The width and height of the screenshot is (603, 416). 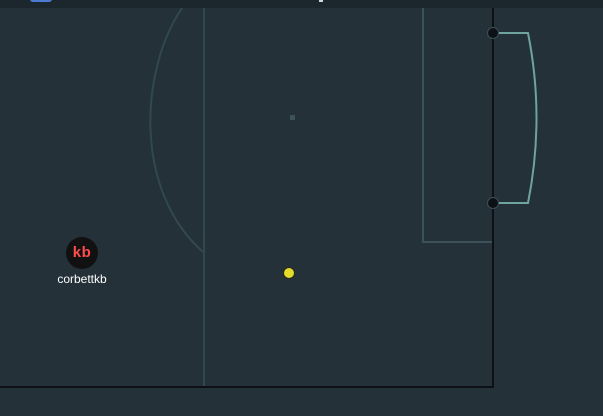 I want to click on centre-spot, so click(x=292, y=117).